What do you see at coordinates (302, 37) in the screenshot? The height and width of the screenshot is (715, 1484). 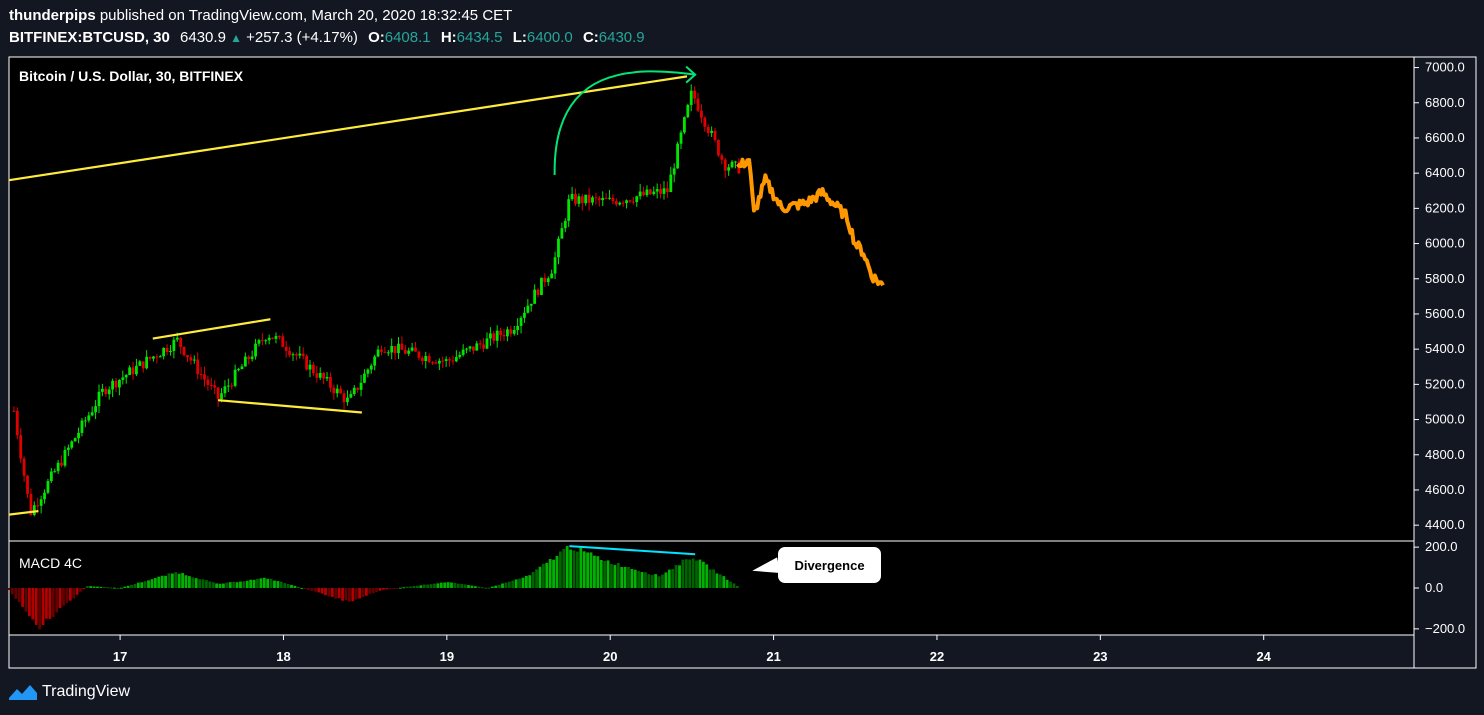 I see `price-change: +257.3 (+4.17%)` at bounding box center [302, 37].